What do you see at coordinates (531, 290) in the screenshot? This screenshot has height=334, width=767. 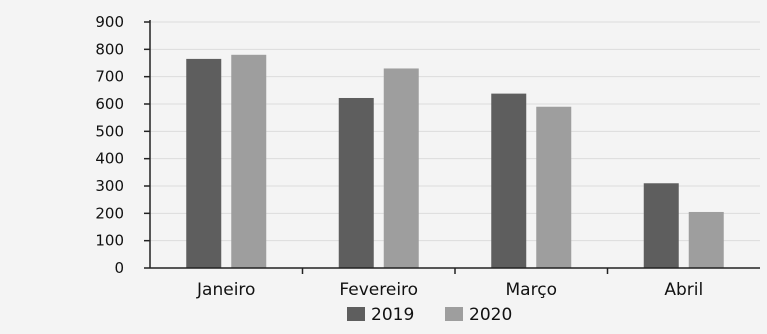 I see `x-tick-label: Março` at bounding box center [531, 290].